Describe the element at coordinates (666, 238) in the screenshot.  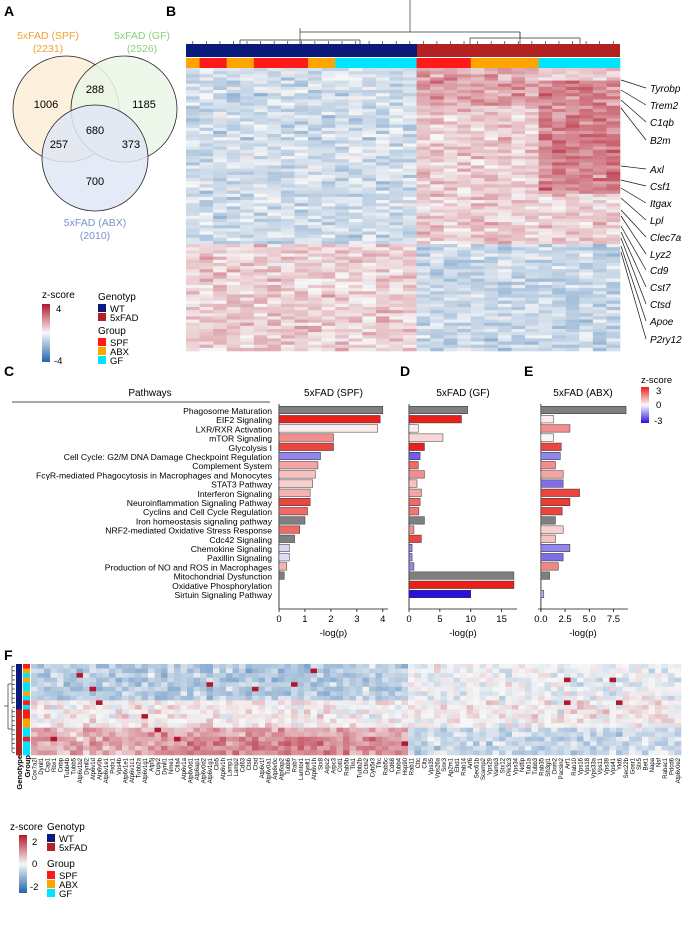
I see `gene-label-clec7a: Clec7a` at that location.